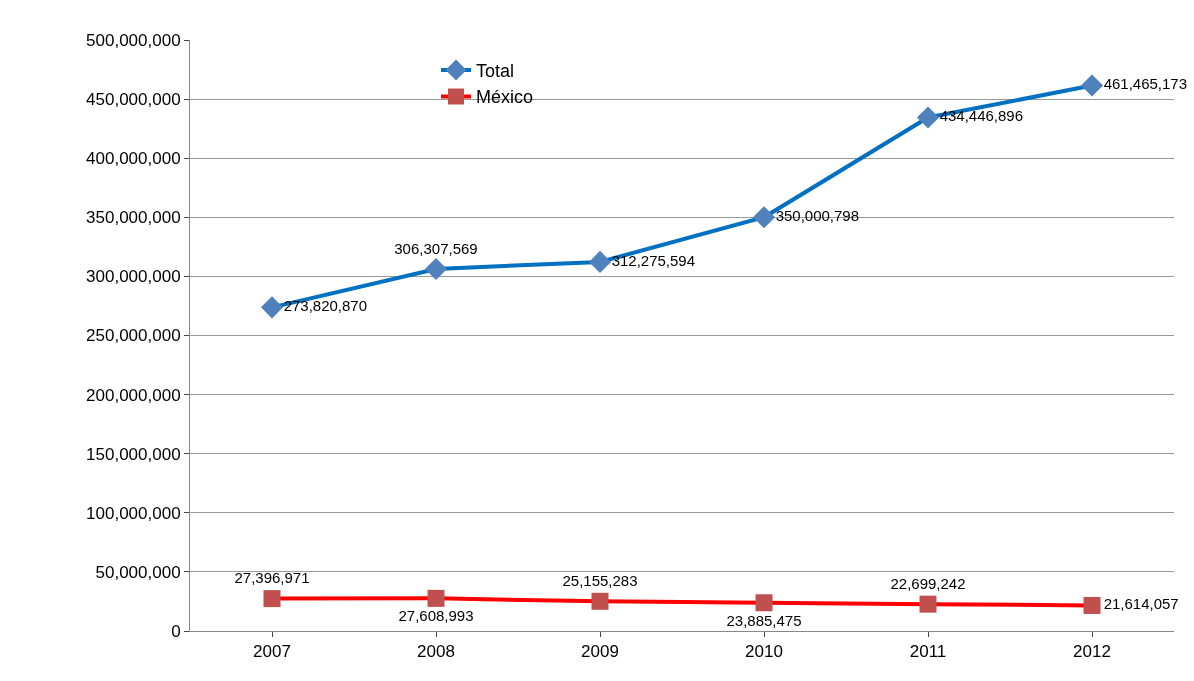 This screenshot has height=681, width=1194. Describe the element at coordinates (133, 100) in the screenshot. I see `y-tick-label: 450,000,000` at that location.